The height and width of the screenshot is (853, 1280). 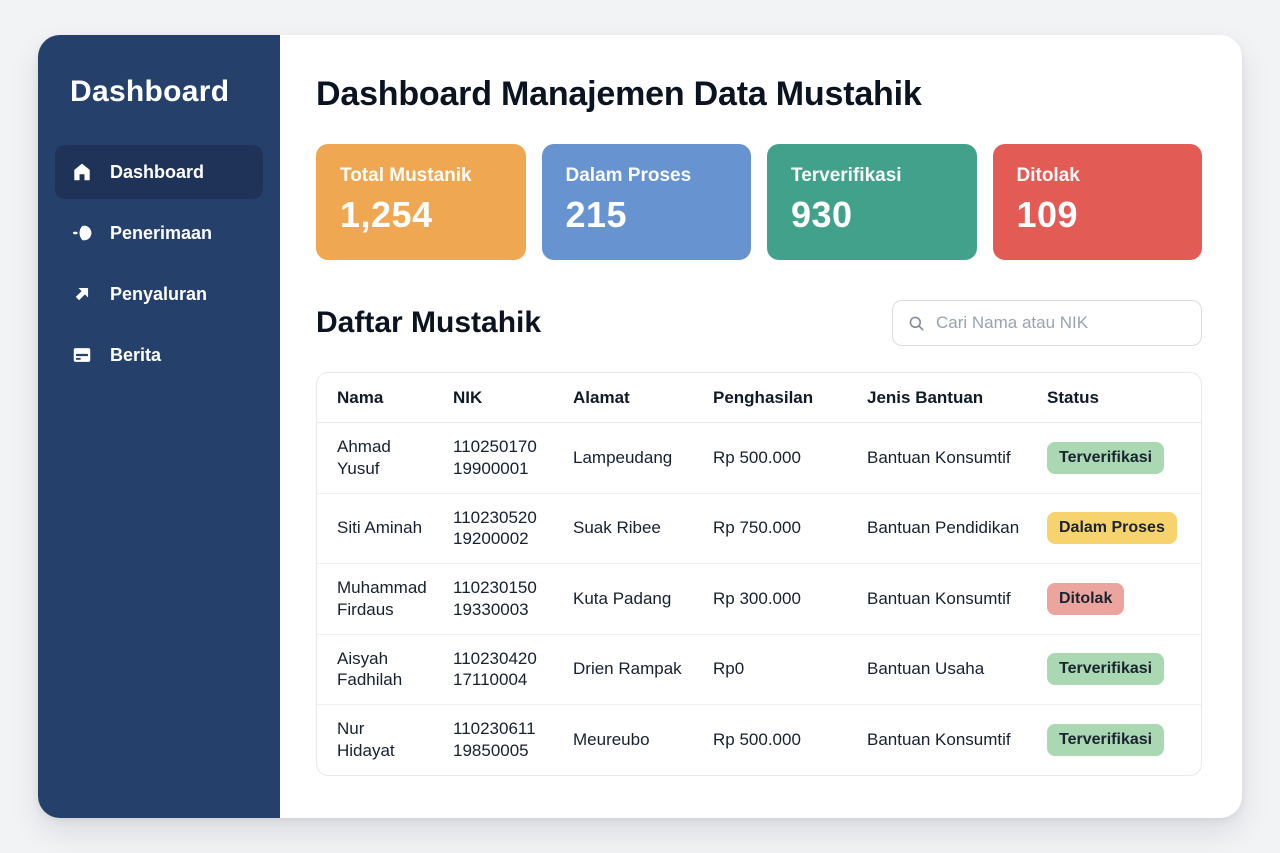 What do you see at coordinates (949, 669) in the screenshot?
I see `cell-jenis-bantuan: Bantuan Usaha` at bounding box center [949, 669].